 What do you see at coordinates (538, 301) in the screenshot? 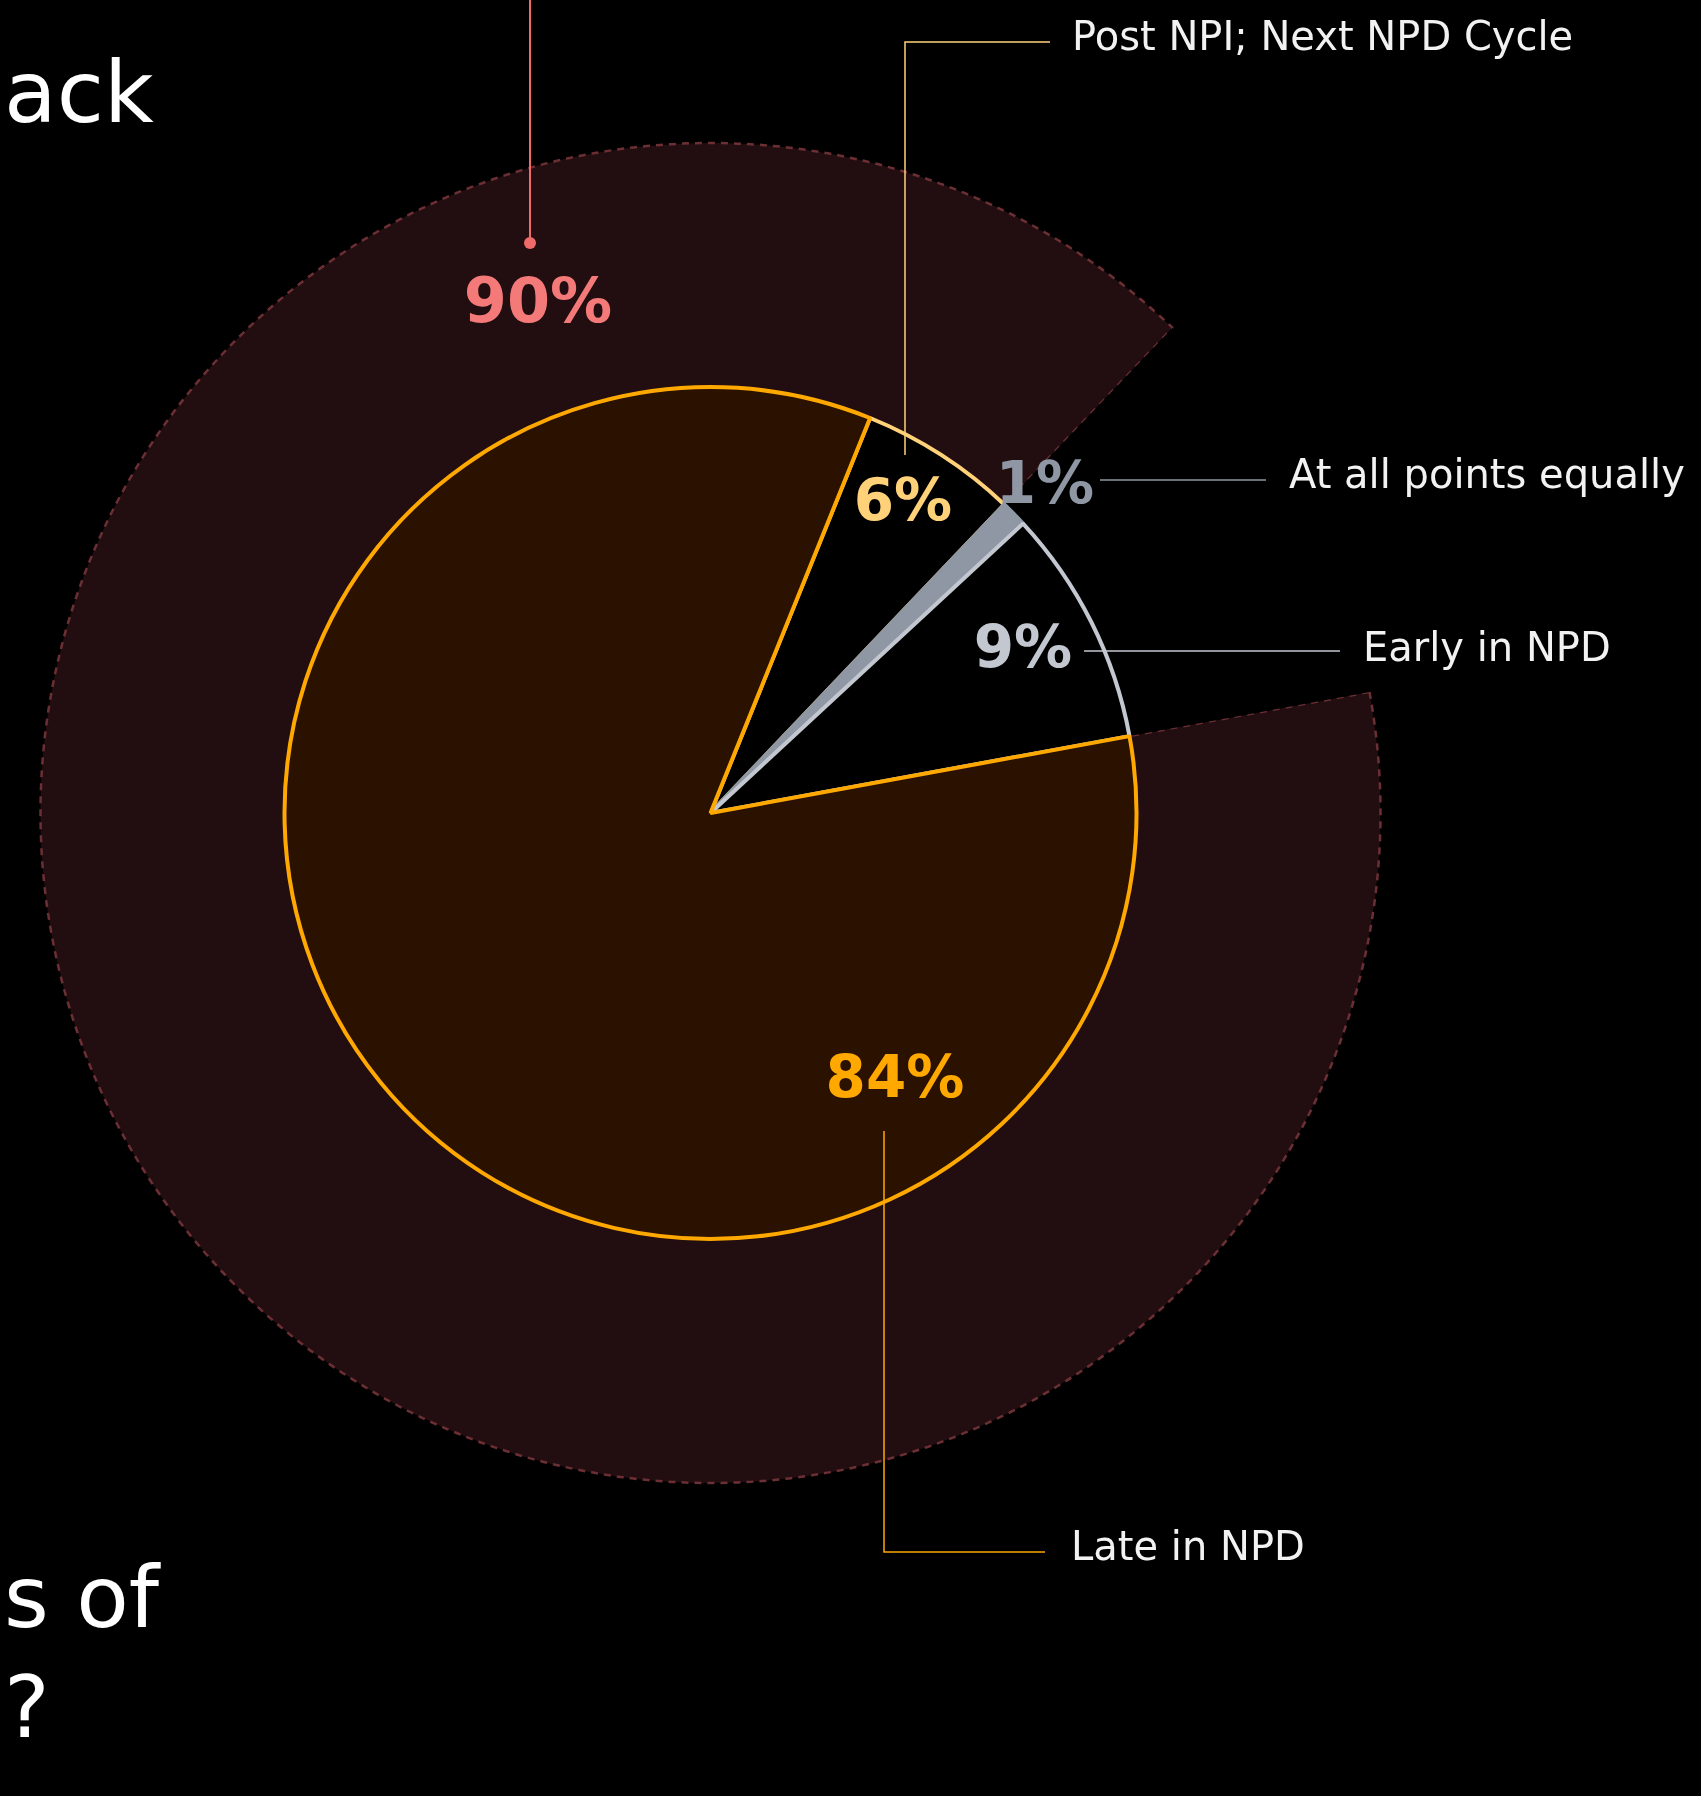
I see `data-label: 90%` at bounding box center [538, 301].